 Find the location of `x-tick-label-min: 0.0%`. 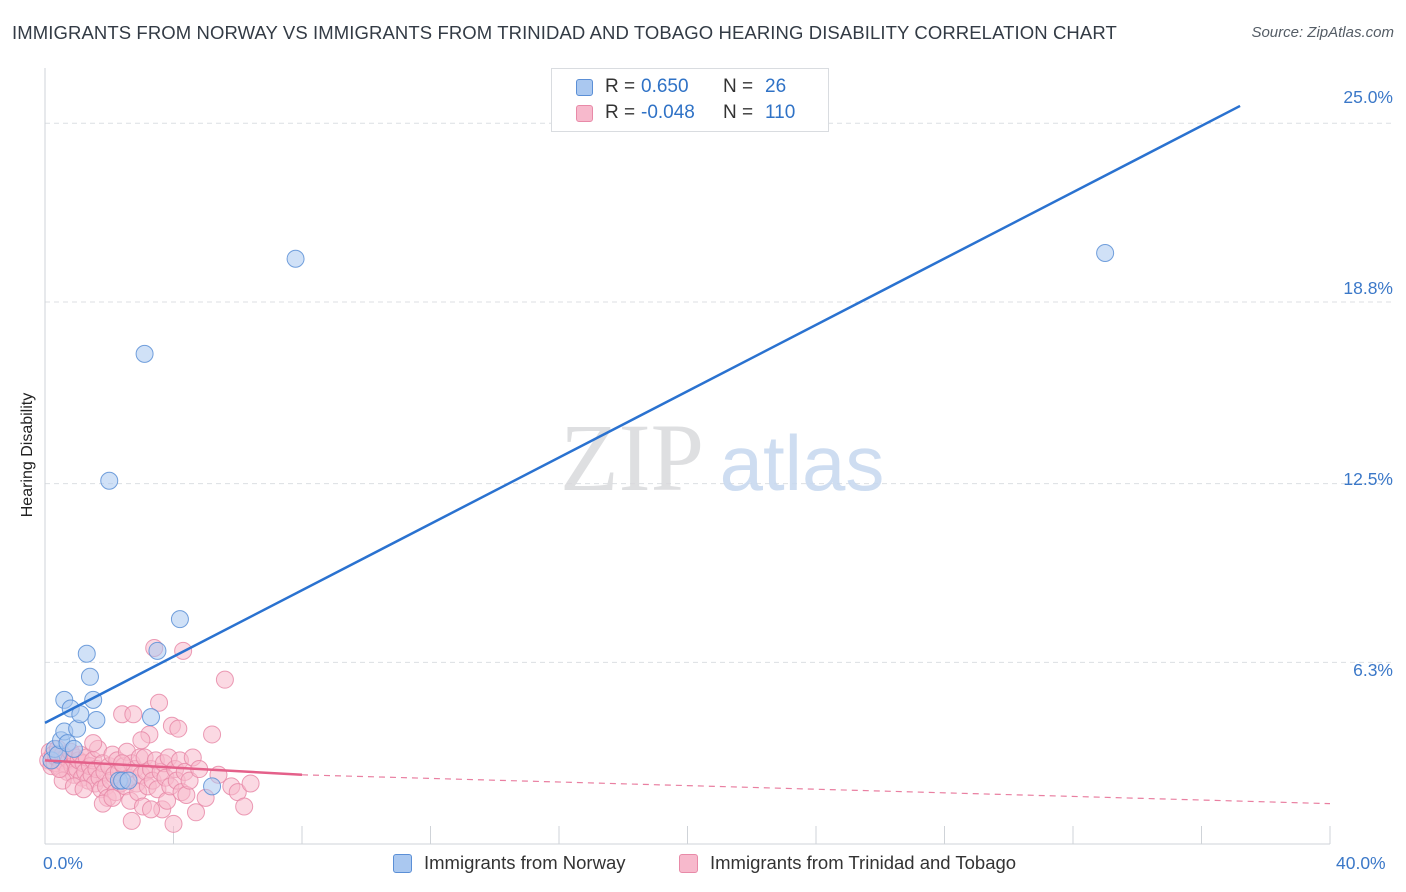

x-tick-label-min: 0.0% is located at coordinates (63, 863).